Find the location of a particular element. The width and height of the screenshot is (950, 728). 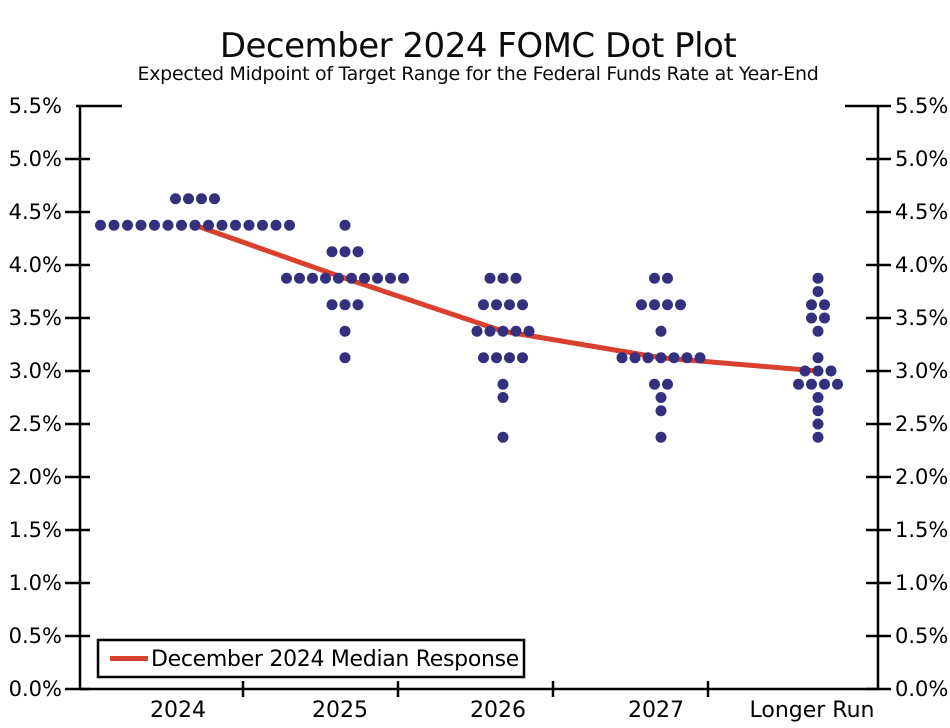

y-tick-label-right: 5.0% is located at coordinates (921, 159).